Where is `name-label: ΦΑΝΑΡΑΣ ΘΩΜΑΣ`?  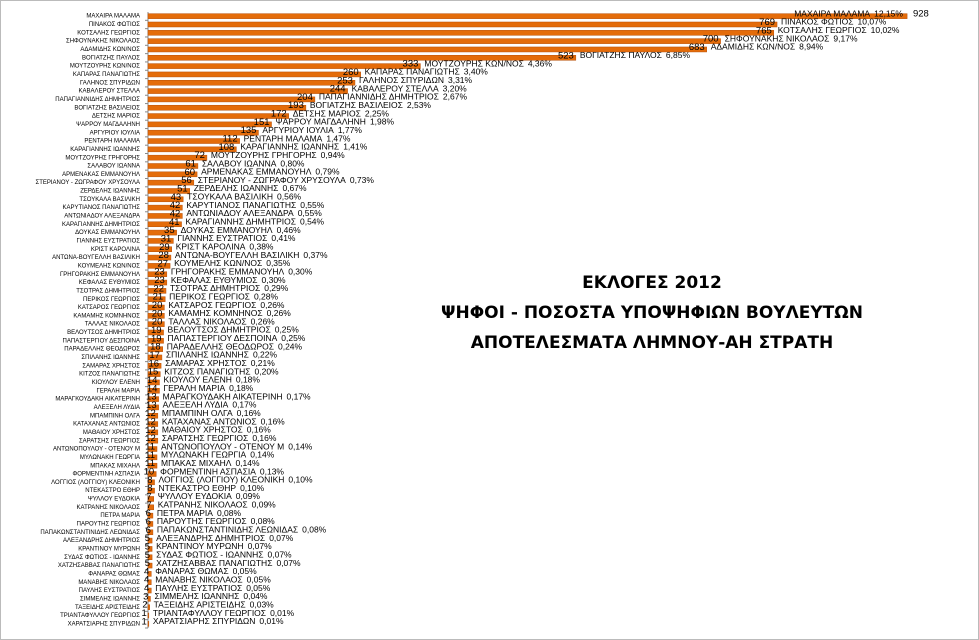 name-label: ΦΑΝΑΡΑΣ ΘΩΜΑΣ is located at coordinates (191, 571).